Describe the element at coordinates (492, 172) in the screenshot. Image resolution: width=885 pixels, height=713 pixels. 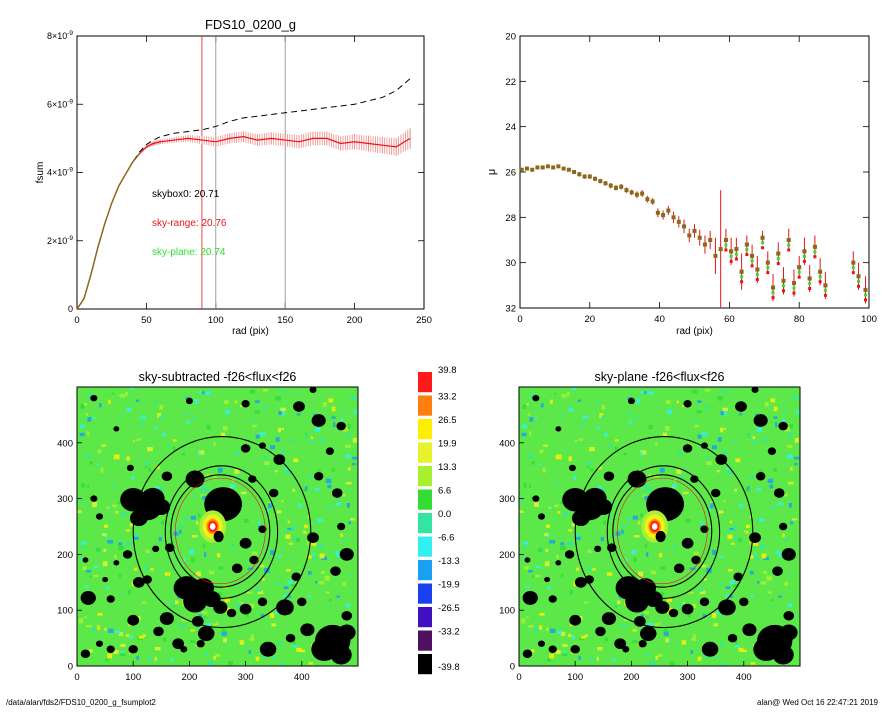
I see `mu-ylabel: μ` at that location.